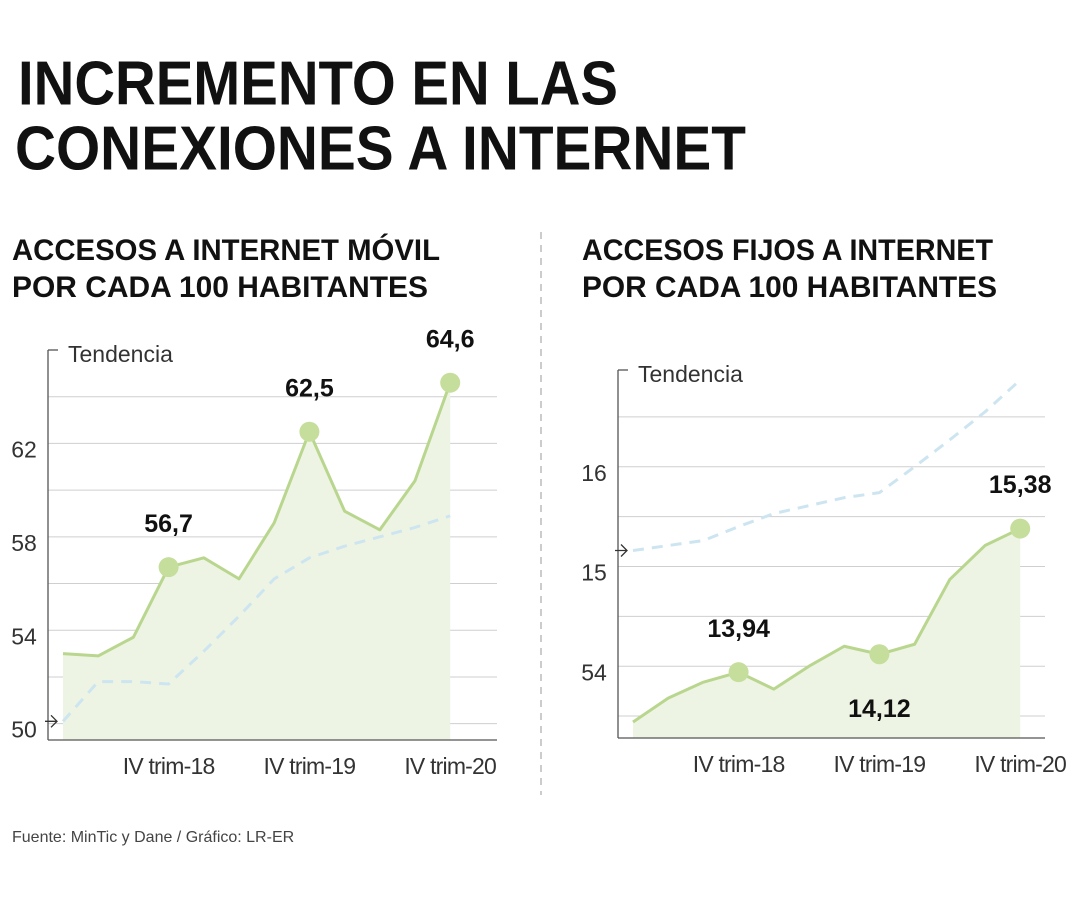  Describe the element at coordinates (318, 83) in the screenshot. I see `main-title: INCREMENTO EN LAS` at that location.